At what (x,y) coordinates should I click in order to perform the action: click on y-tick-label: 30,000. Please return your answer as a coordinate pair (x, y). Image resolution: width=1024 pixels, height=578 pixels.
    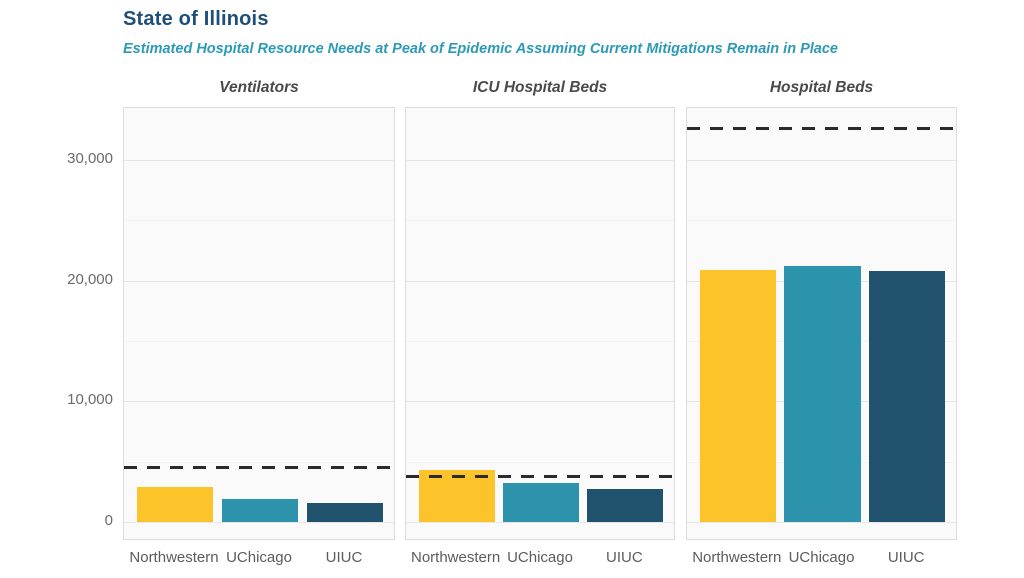
    Looking at the image, I should click on (90, 158).